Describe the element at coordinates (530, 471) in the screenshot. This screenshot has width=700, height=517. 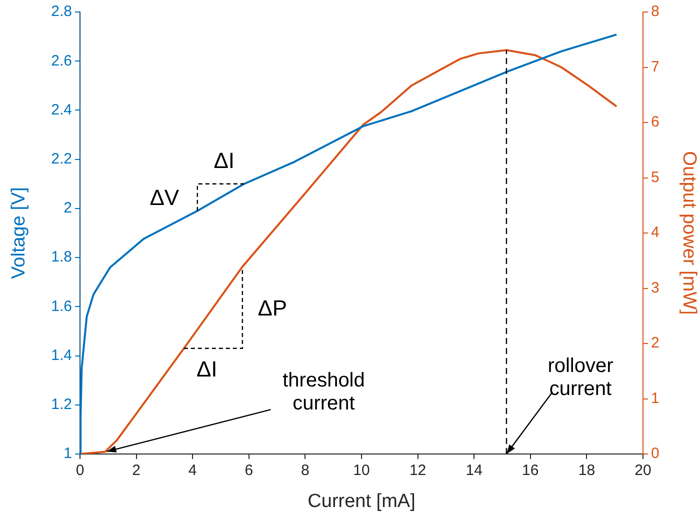
I see `x-tick-label: 16` at that location.